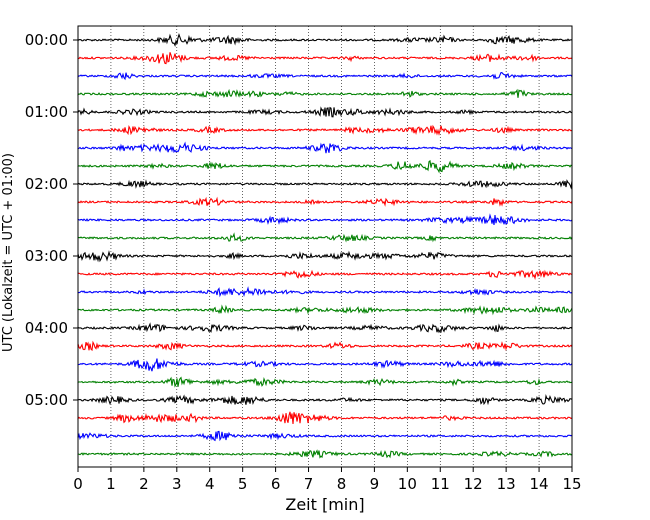 The image size is (650, 520). I want to click on x-tick-label: 5, so click(243, 484).